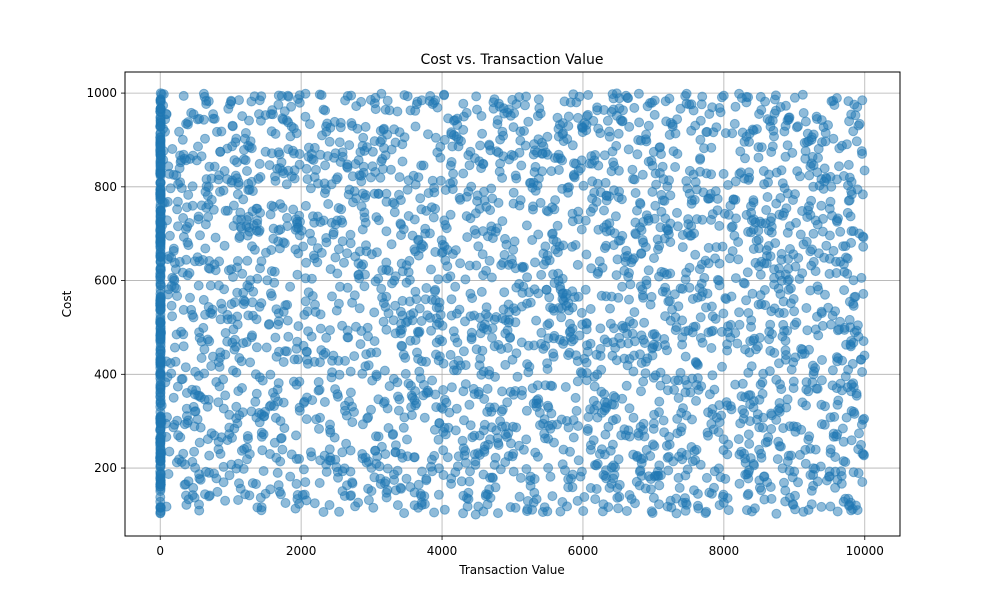 The image size is (1000, 600). Describe the element at coordinates (724, 551) in the screenshot. I see `x-tick-label: 8000` at that location.